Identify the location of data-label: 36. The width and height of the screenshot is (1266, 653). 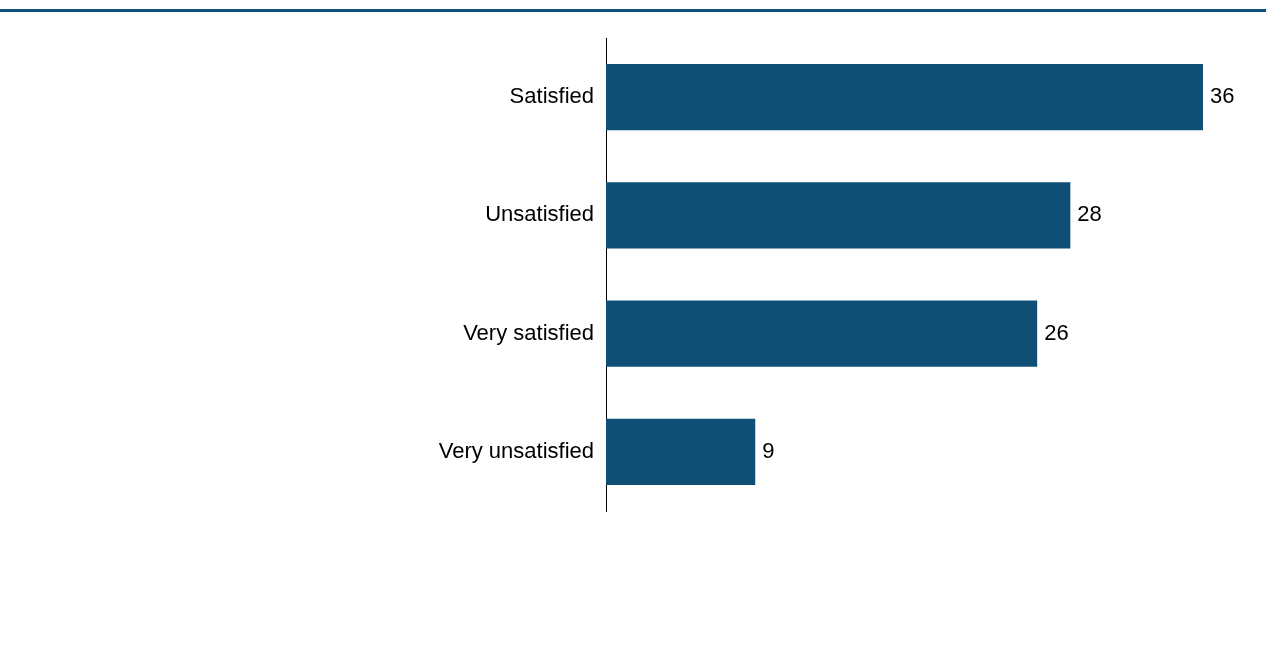
(1222, 96).